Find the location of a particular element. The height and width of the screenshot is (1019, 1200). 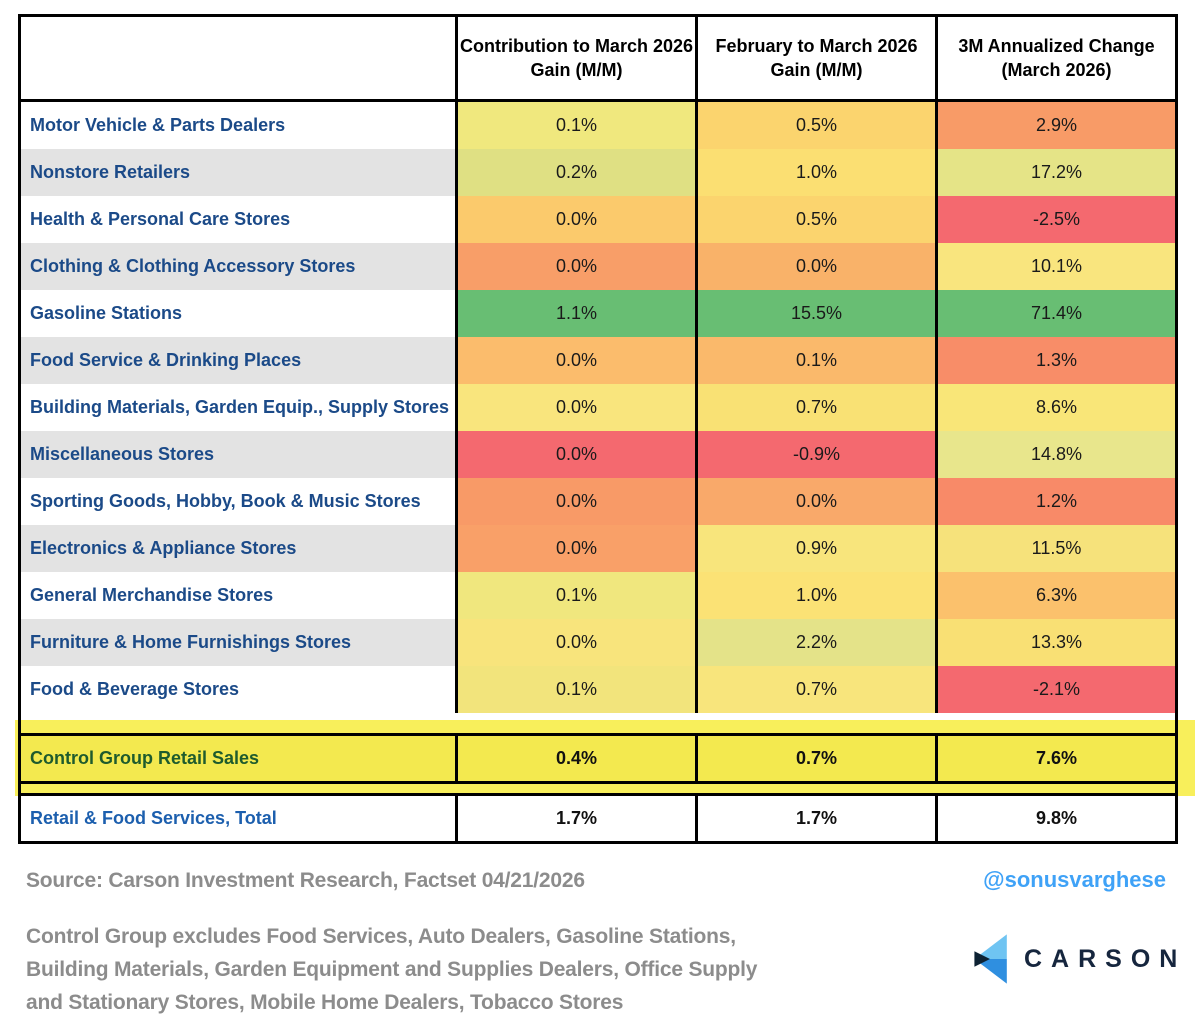

value-cell: 0.4% is located at coordinates (576, 758).